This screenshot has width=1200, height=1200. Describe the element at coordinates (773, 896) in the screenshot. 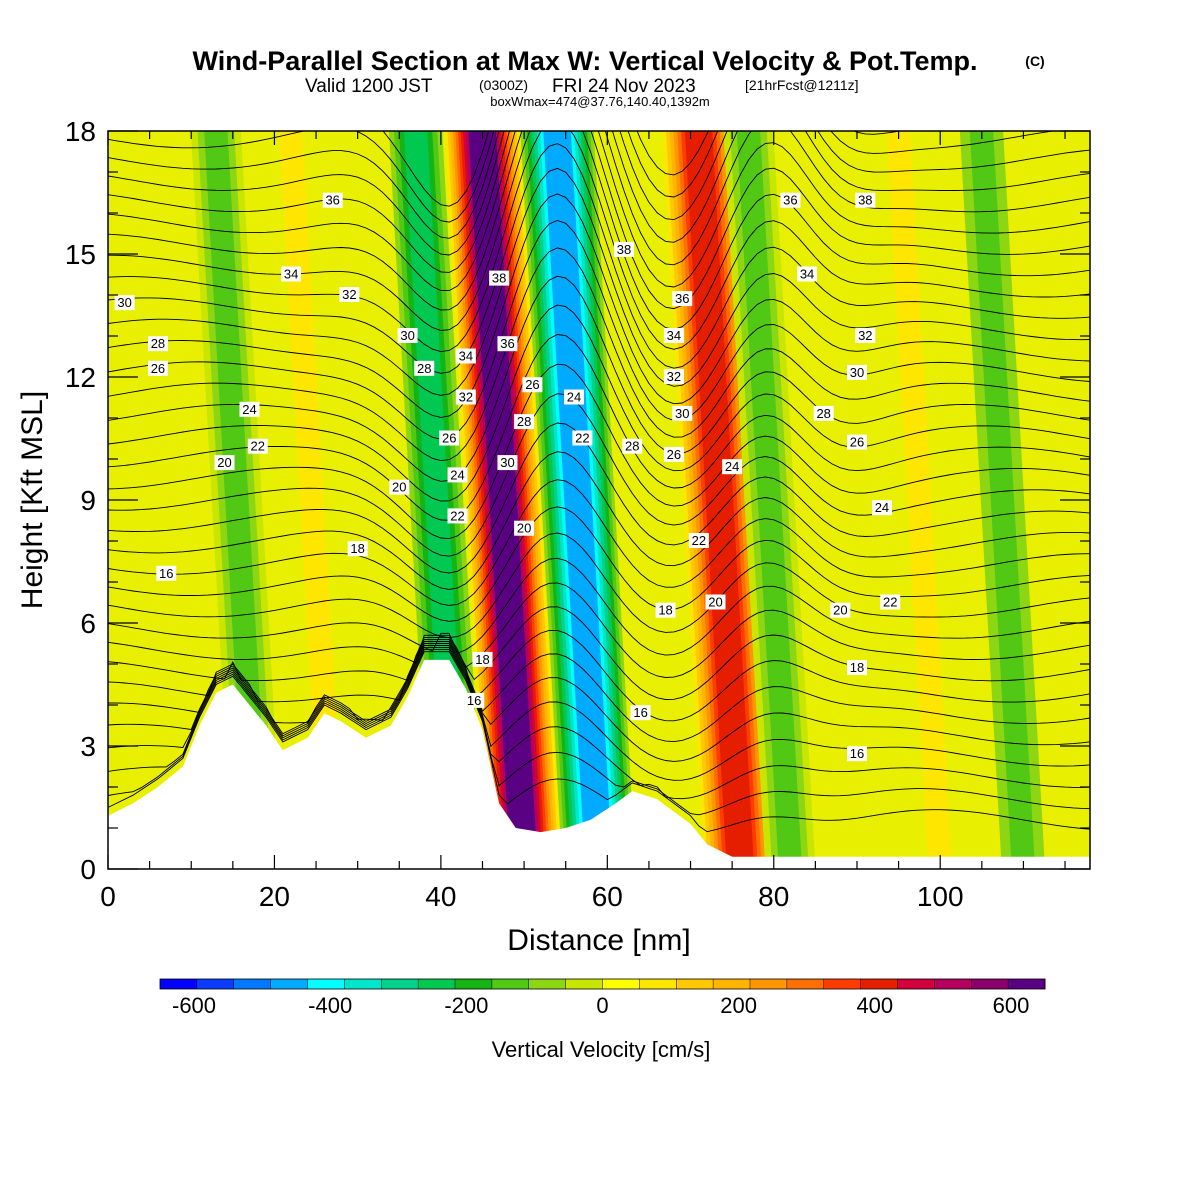

I see `x-tick-label: 80` at that location.